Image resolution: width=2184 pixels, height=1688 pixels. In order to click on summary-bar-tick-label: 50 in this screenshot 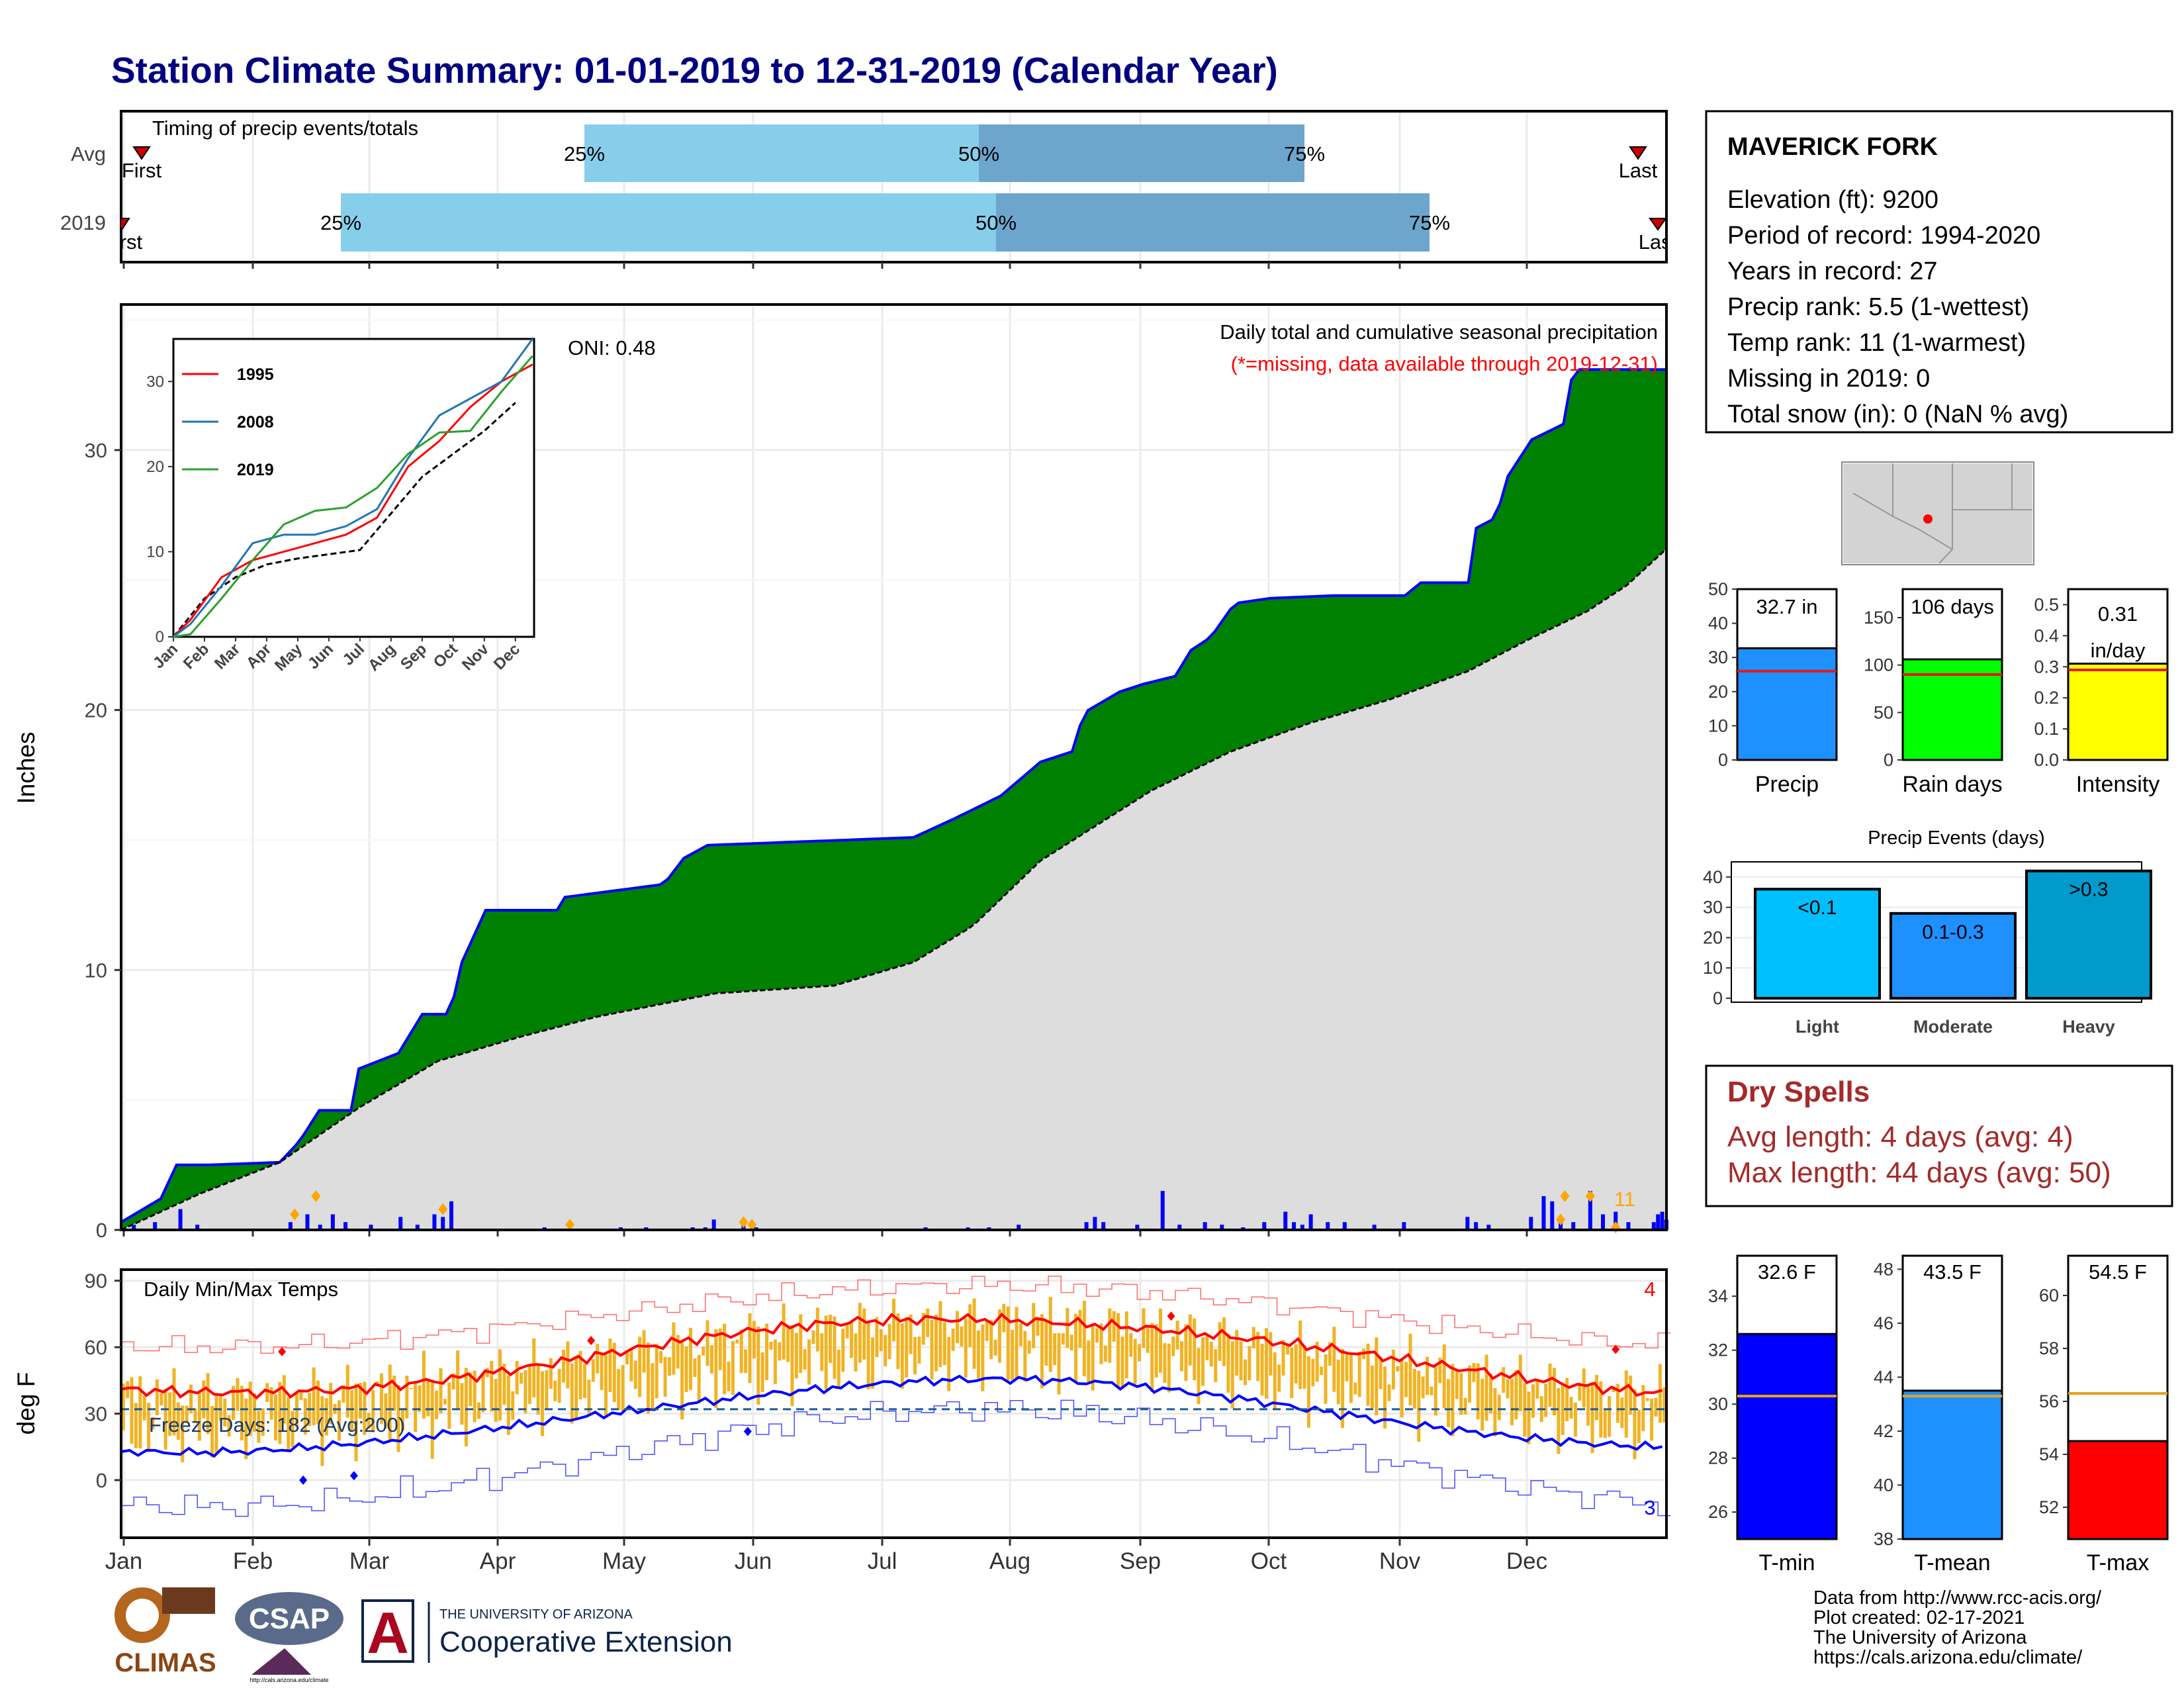, I will do `click(1718, 589)`.